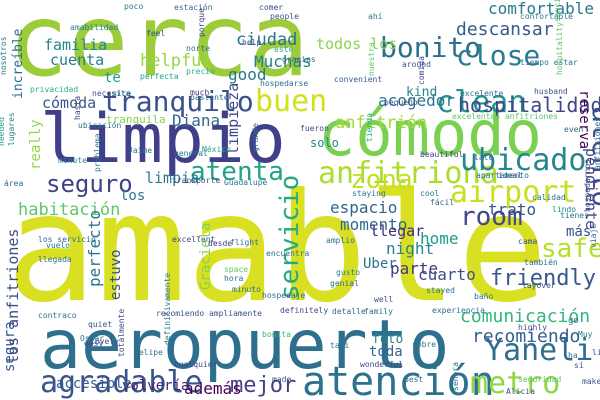 The image size is (600, 400). I want to click on cloud-word: grande, so click(255, 137).